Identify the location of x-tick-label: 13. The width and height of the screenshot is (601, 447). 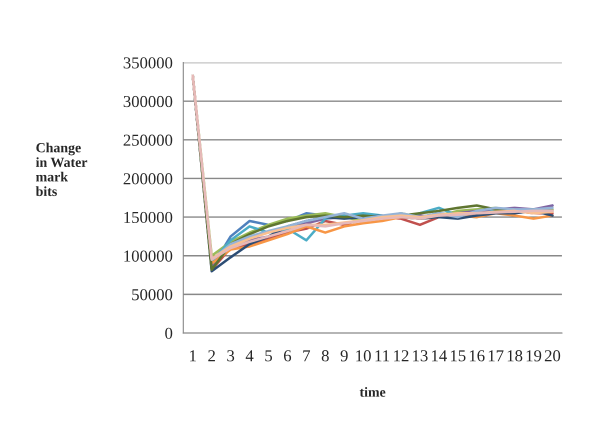
(420, 356).